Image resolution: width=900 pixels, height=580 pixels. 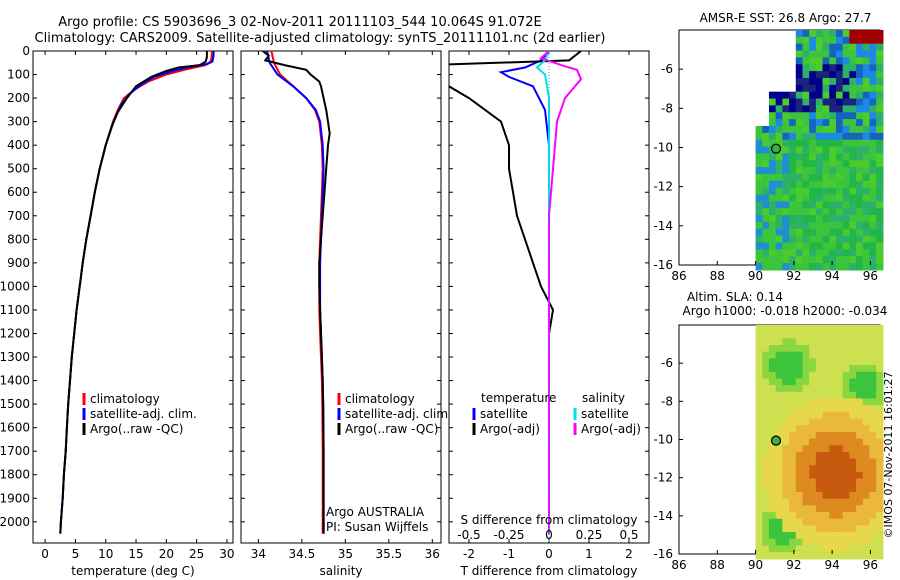 I want to click on legend-label: Argo(-adj), so click(x=611, y=429).